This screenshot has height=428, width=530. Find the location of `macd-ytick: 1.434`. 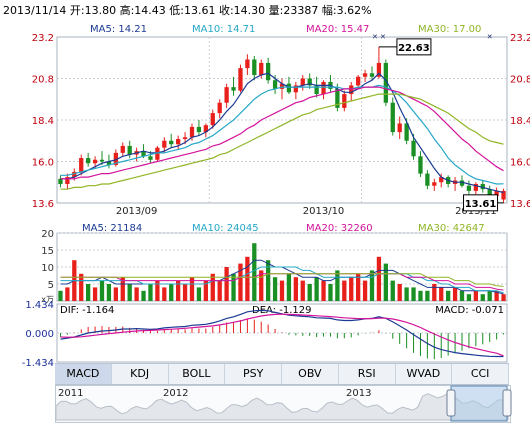

macd-ytick: 1.434 is located at coordinates (39, 305).